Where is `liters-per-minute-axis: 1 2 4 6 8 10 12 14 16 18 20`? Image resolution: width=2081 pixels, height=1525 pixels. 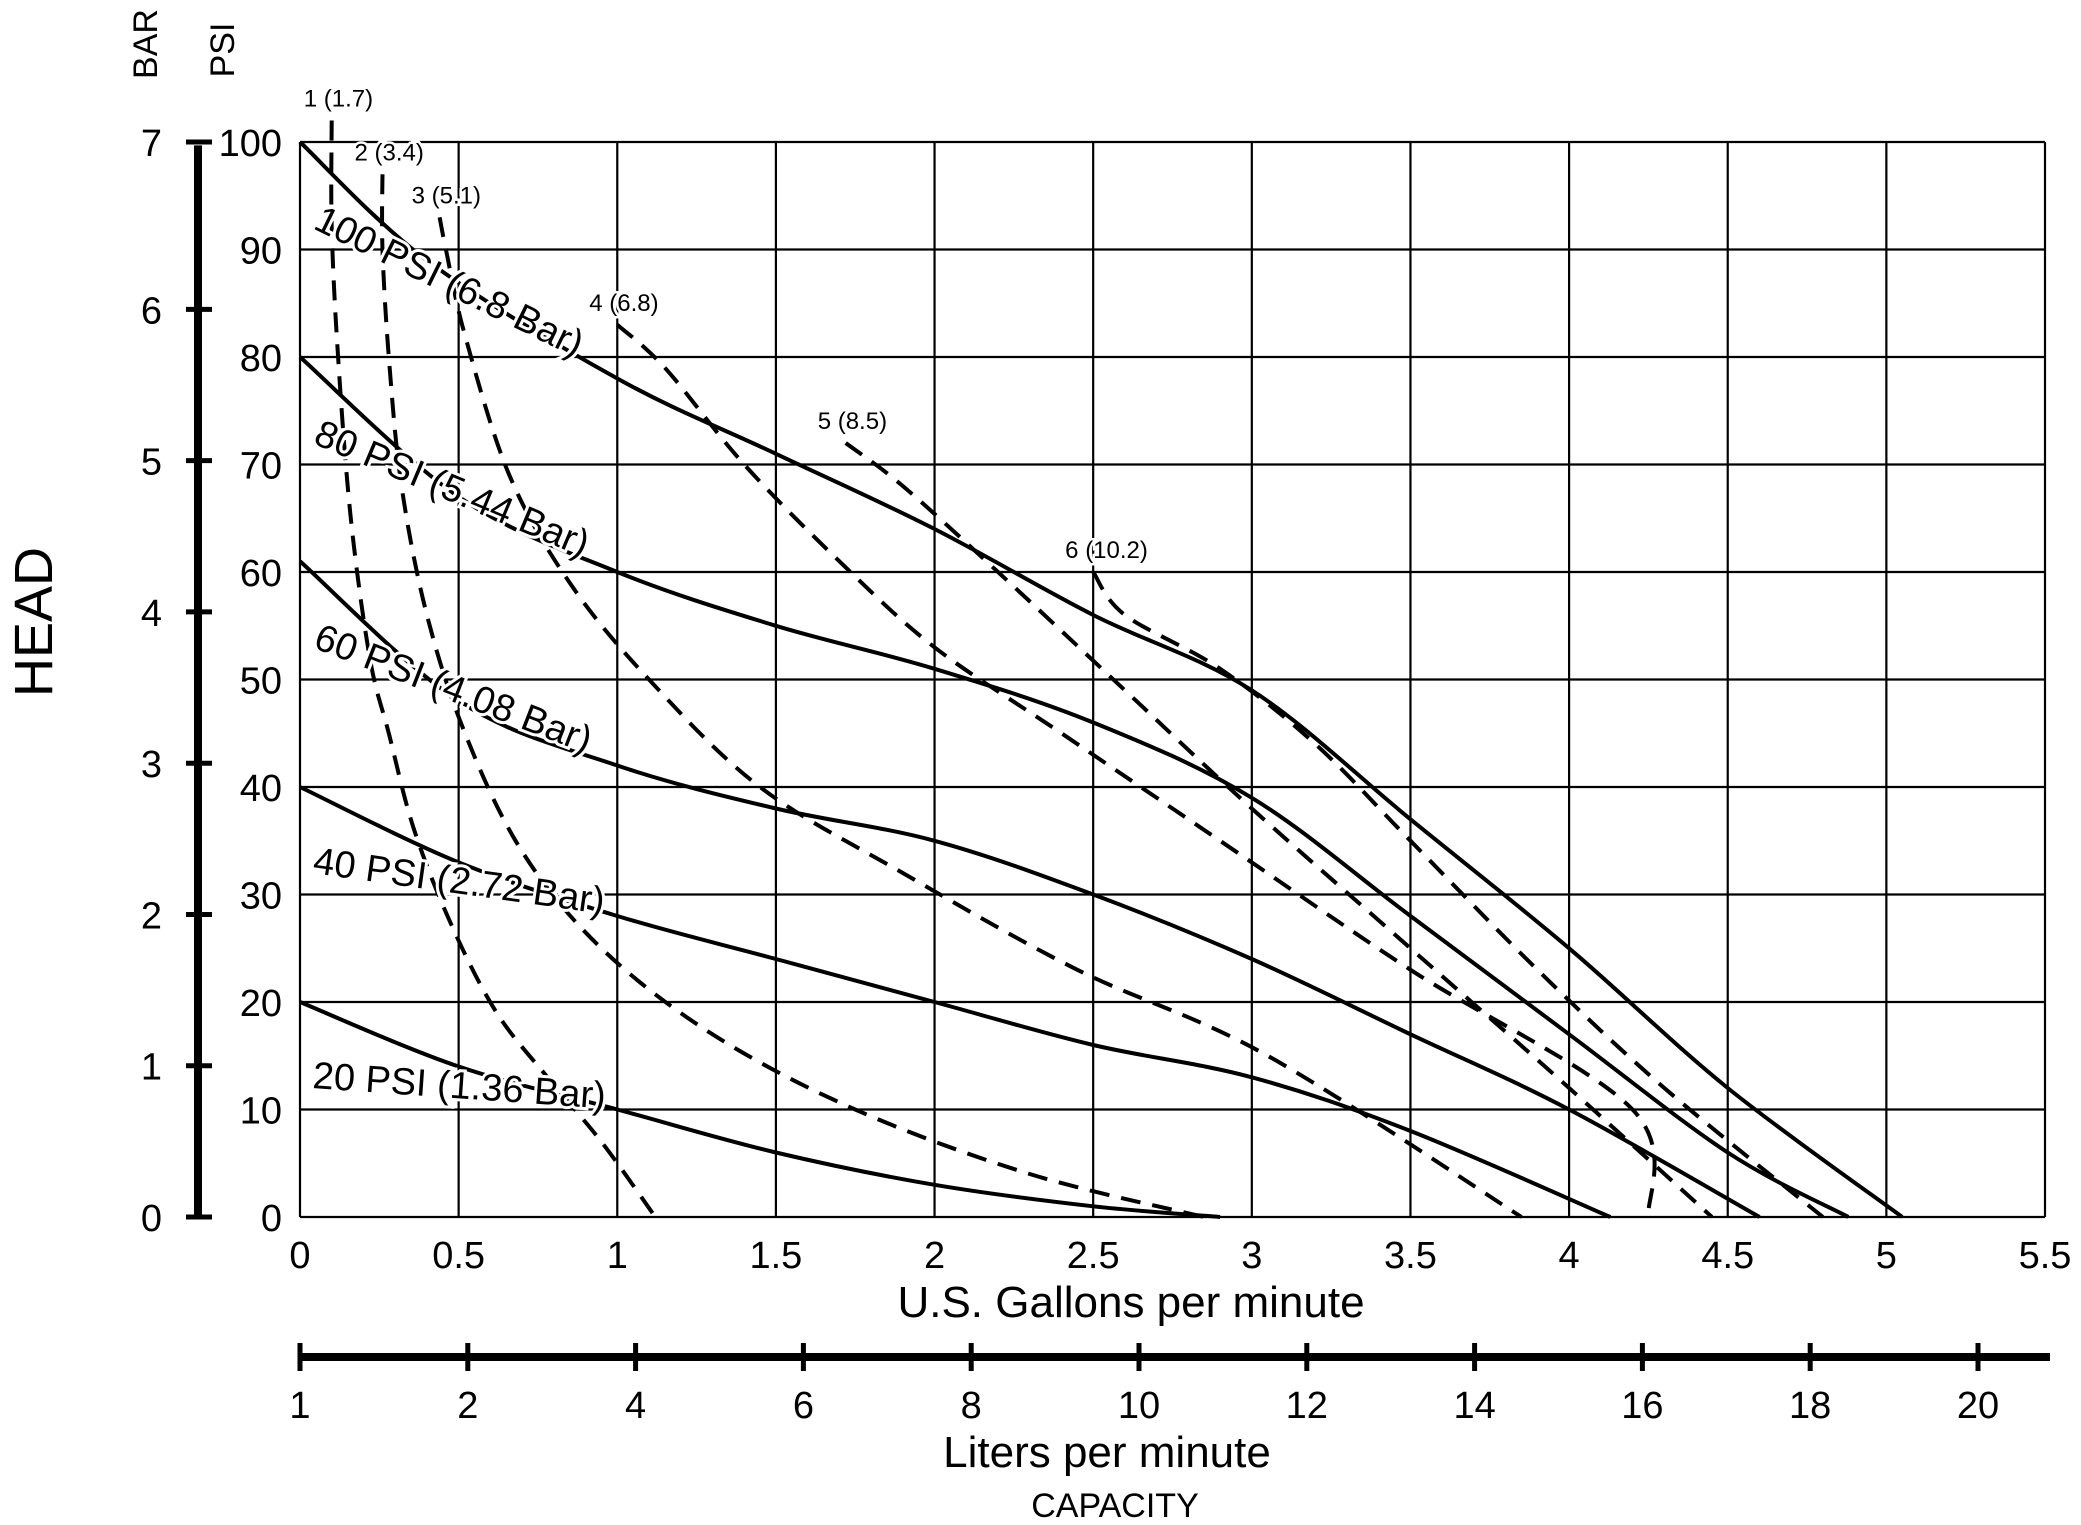 liters-per-minute-axis: 1 2 4 6 8 10 12 14 16 18 20 is located at coordinates (1169, 1385).